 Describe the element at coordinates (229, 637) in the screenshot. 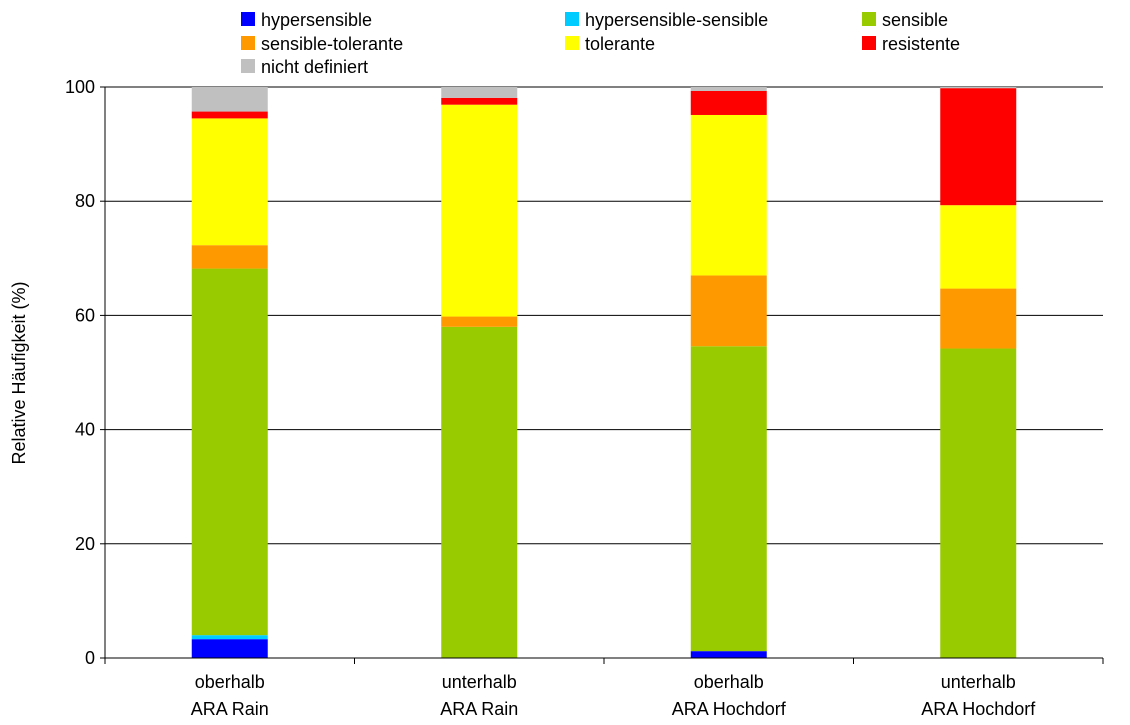

I see `bar-segment-hypersensible-sensible` at that location.